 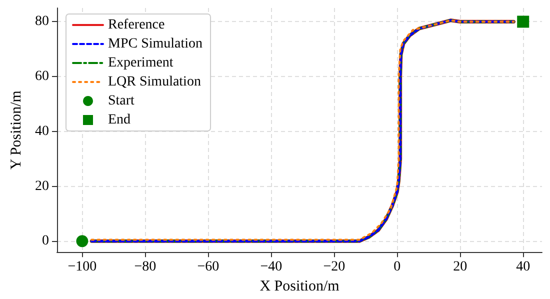 What do you see at coordinates (136, 25) in the screenshot?
I see `legend-label: Reference` at bounding box center [136, 25].